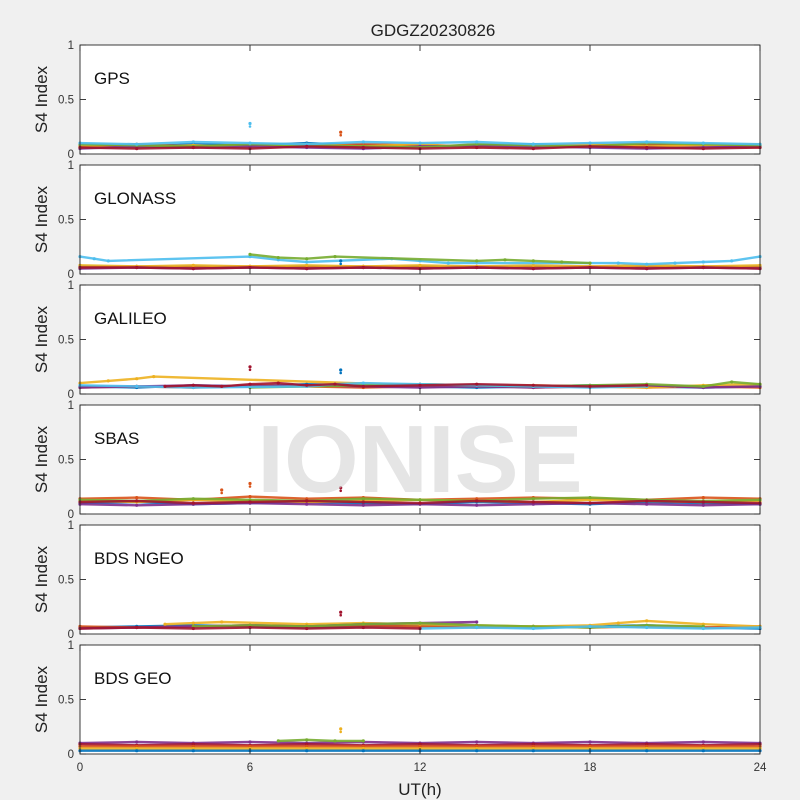  What do you see at coordinates (419, 459) in the screenshot?
I see `watermark: IONISE` at bounding box center [419, 459].